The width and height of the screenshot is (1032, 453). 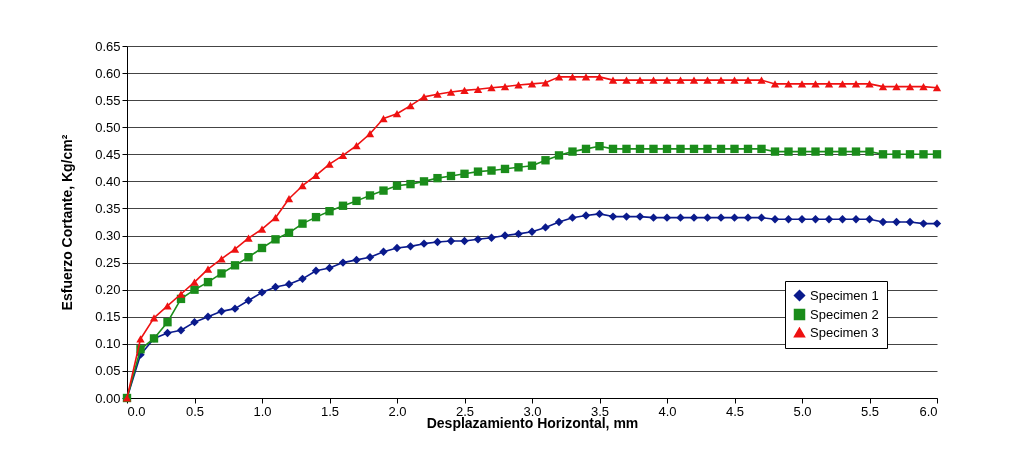 What do you see at coordinates (844, 314) in the screenshot?
I see `legend-label: Specimen 2` at bounding box center [844, 314].